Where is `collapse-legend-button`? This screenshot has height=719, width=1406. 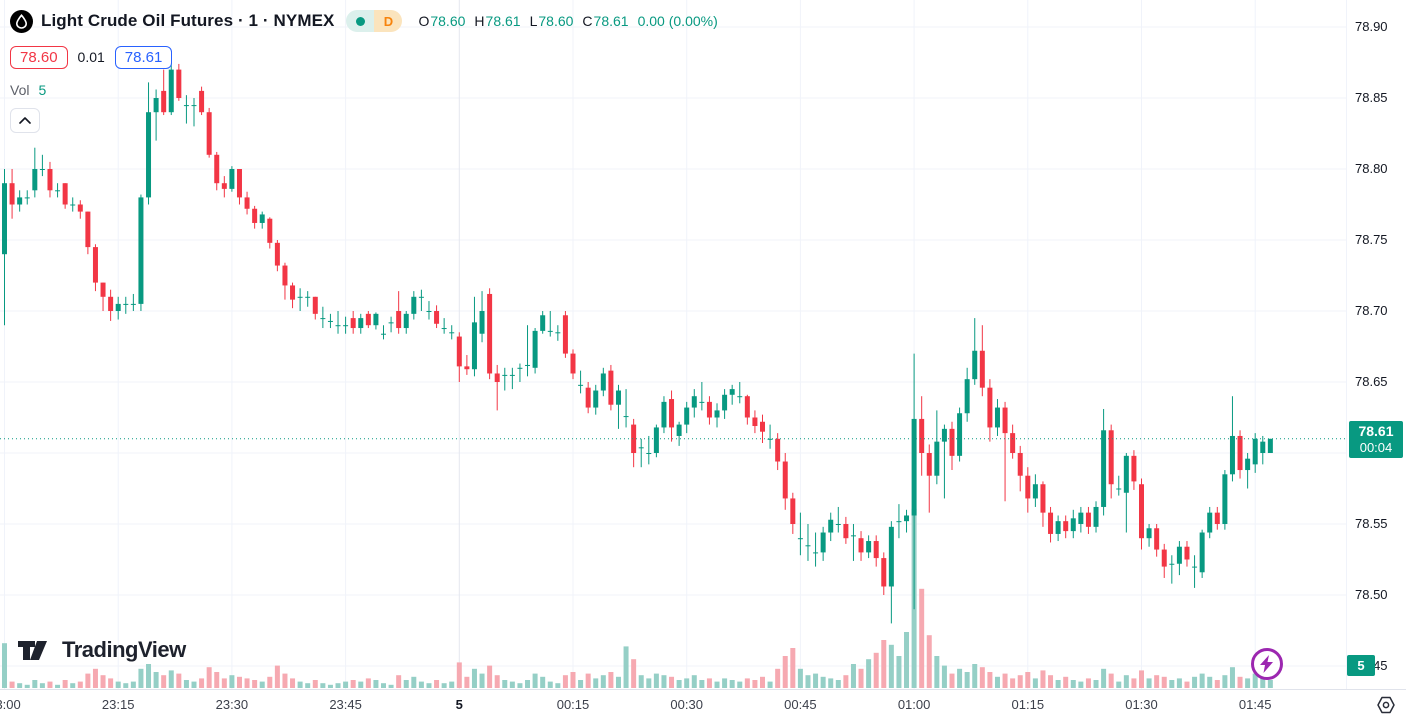
collapse-legend-button is located at coordinates (25, 120).